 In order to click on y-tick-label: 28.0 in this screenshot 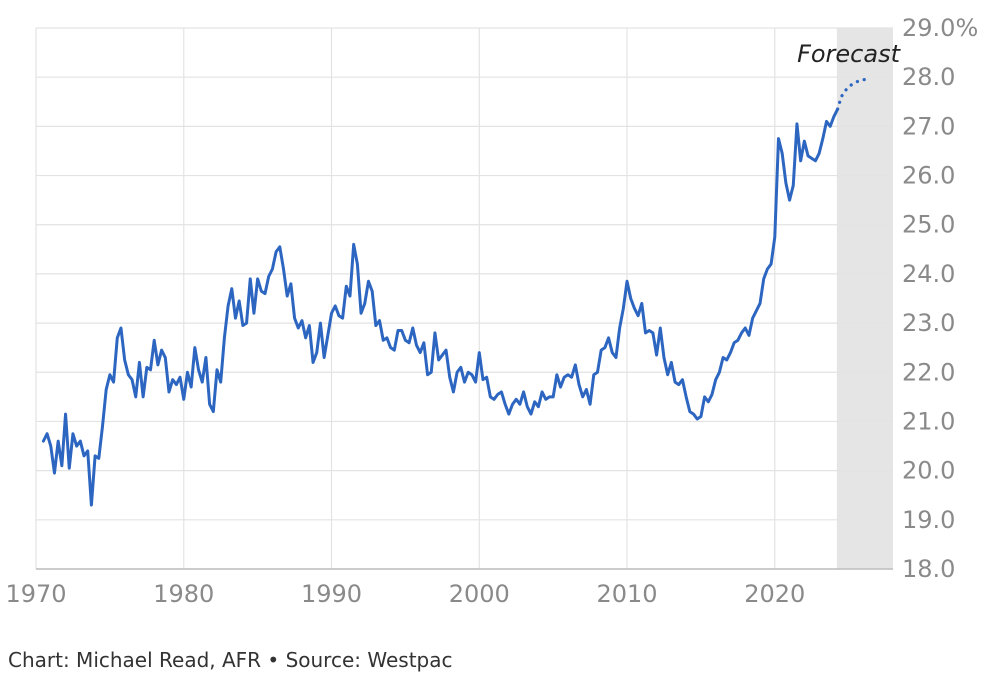, I will do `click(928, 77)`.